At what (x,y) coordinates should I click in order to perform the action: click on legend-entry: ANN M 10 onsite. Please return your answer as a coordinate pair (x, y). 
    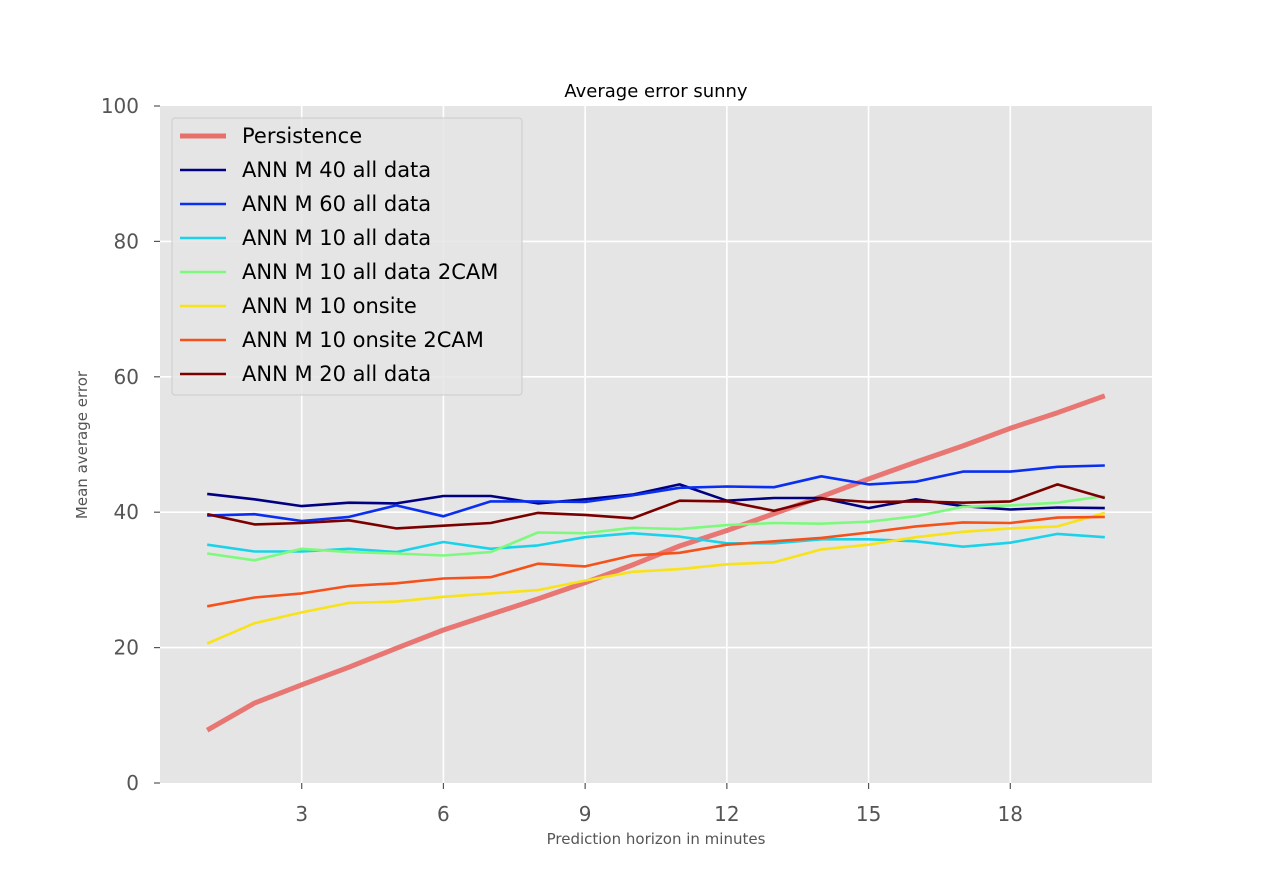
    Looking at the image, I should click on (329, 306).